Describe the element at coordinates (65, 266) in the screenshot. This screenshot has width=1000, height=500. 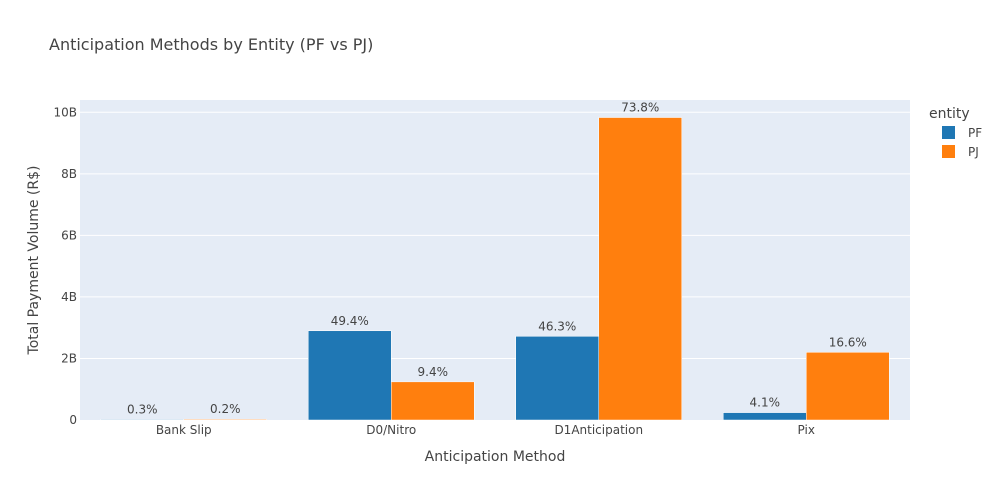
I see `y-axis-ticks: 0 2B 4B 6B 8B 10B` at that location.